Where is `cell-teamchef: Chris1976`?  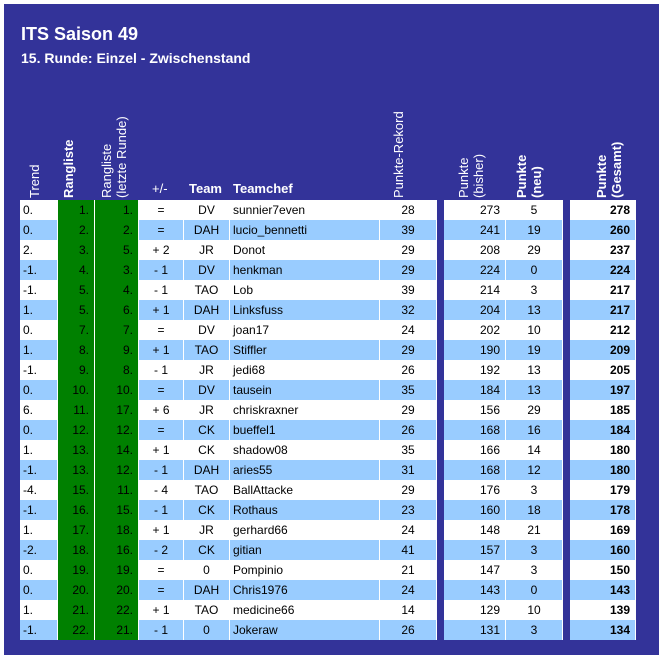 cell-teamchef: Chris1976 is located at coordinates (305, 590).